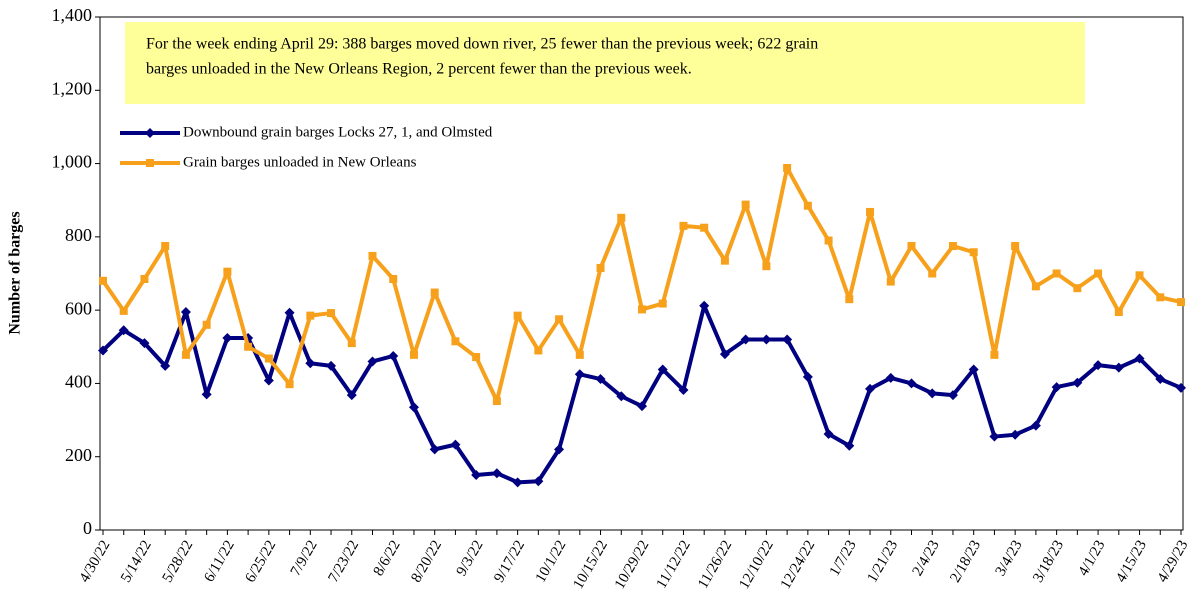  I want to click on x-tick-label: 3/4/23, so click(1009, 558).